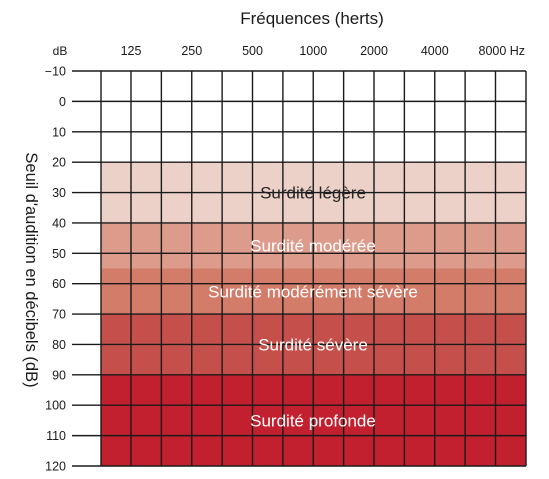  I want to click on y-tick-label: 70, so click(59, 315).